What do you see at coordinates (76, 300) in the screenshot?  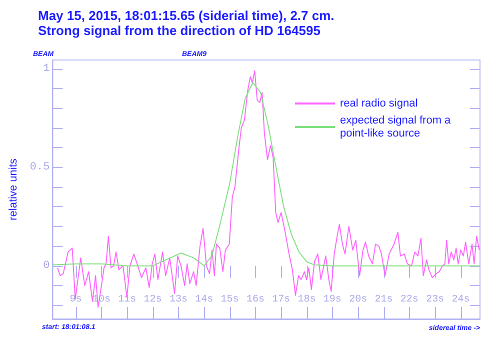 I see `x-tick-label: 9s` at bounding box center [76, 300].